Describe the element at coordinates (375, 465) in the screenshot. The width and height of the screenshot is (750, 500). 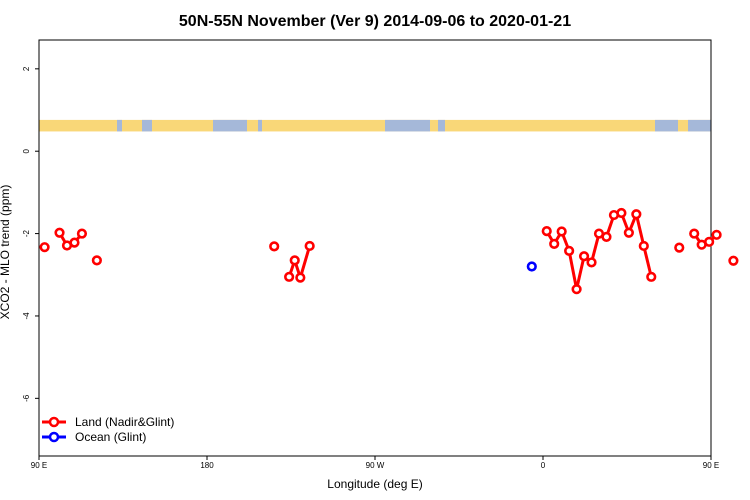
I see `x-tick-label: 90 W` at that location.